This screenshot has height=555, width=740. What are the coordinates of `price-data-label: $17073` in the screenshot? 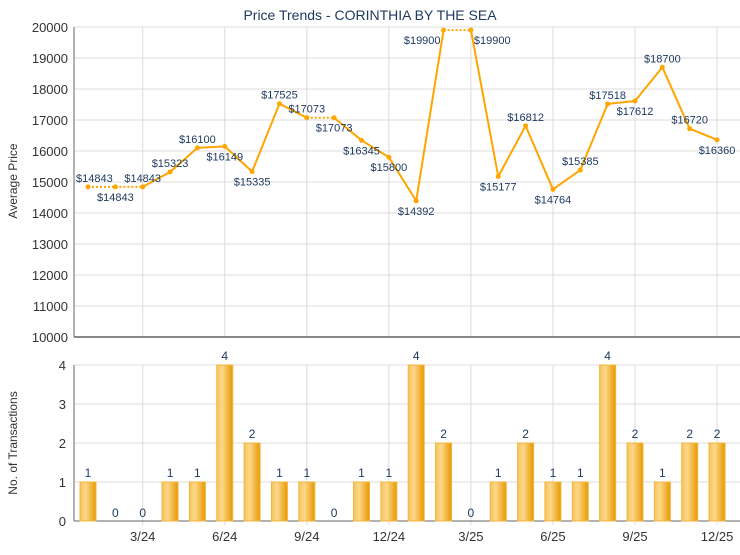 It's located at (334, 129).